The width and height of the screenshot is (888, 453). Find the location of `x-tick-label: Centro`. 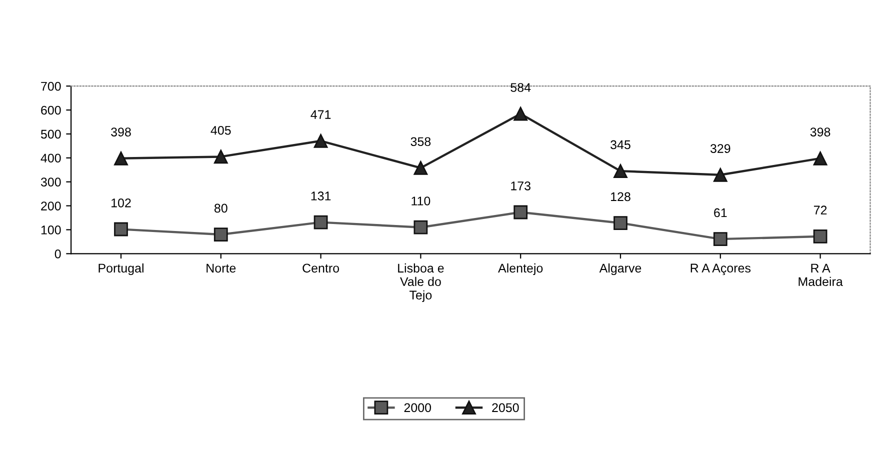

x-tick-label: Centro is located at coordinates (321, 268).